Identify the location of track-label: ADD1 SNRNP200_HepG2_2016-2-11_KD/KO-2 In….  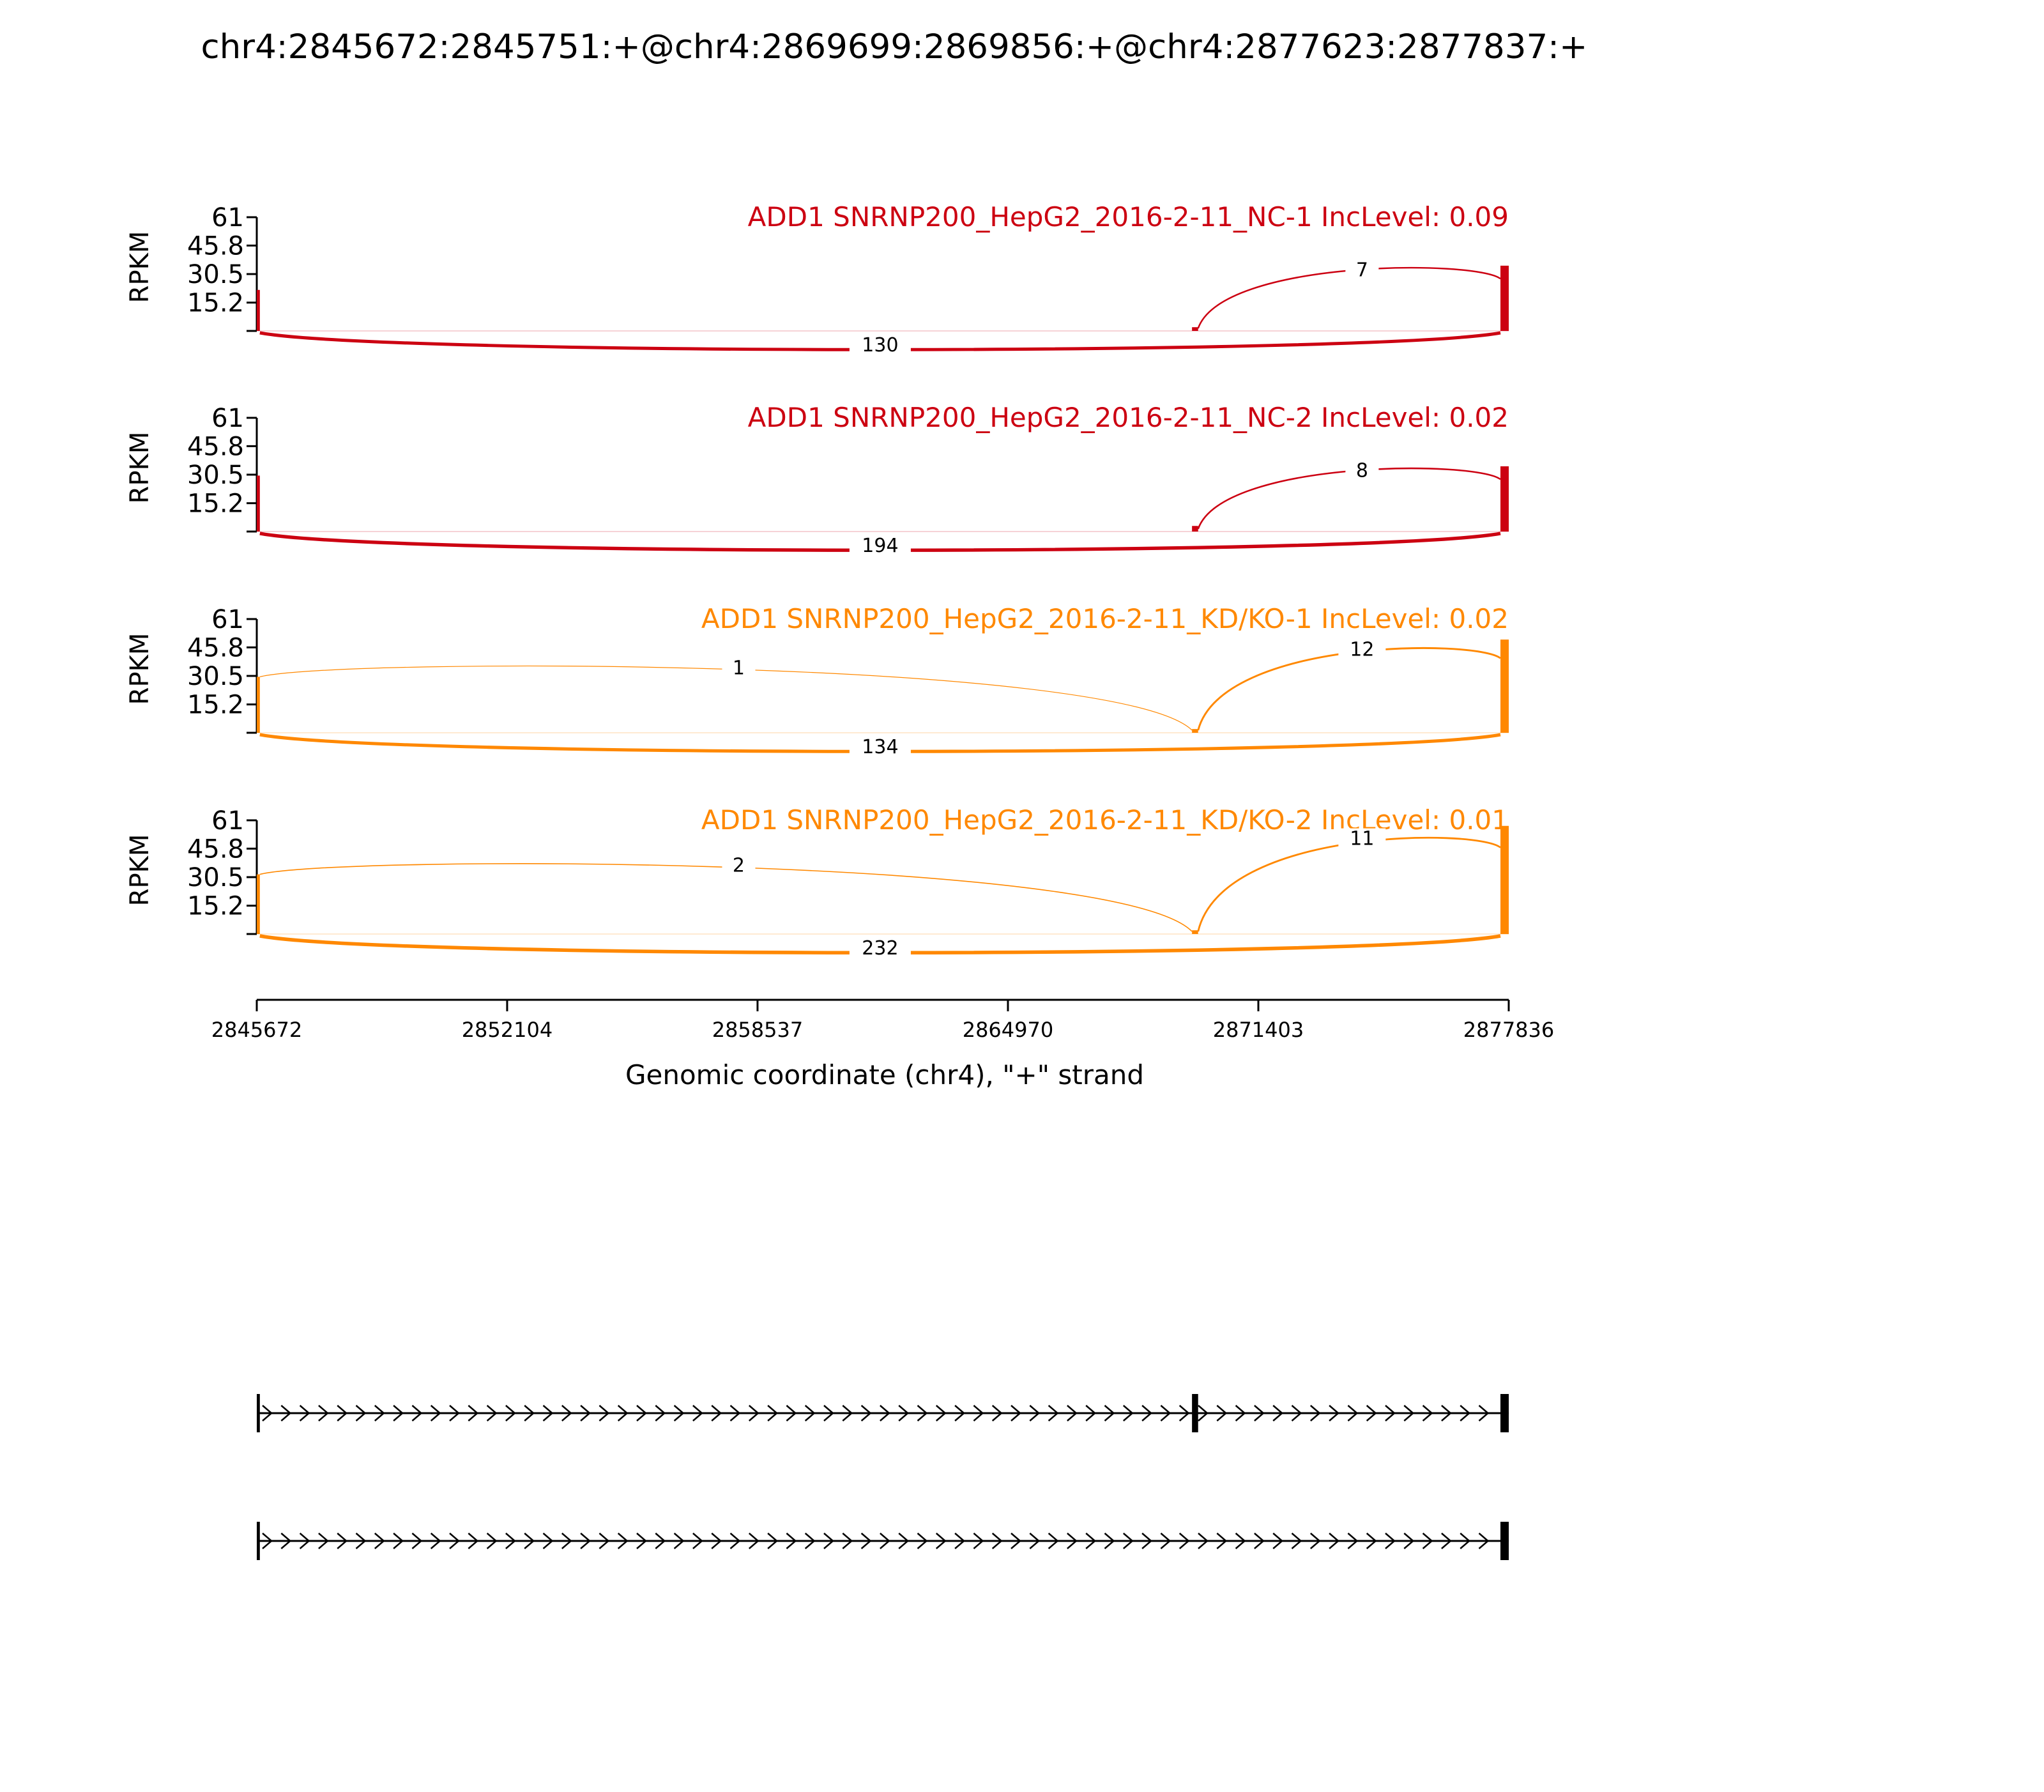
(1105, 820).